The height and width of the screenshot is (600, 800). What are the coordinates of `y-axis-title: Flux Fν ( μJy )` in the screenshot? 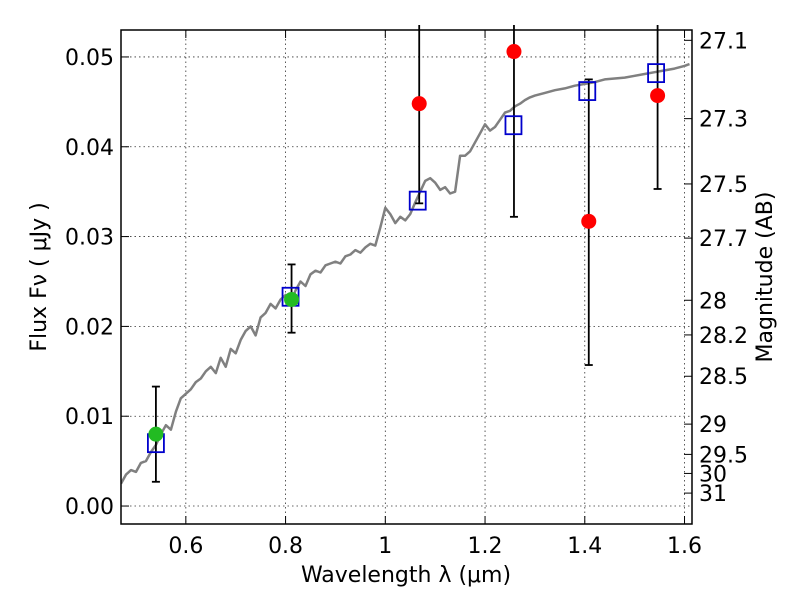 It's located at (39, 276).